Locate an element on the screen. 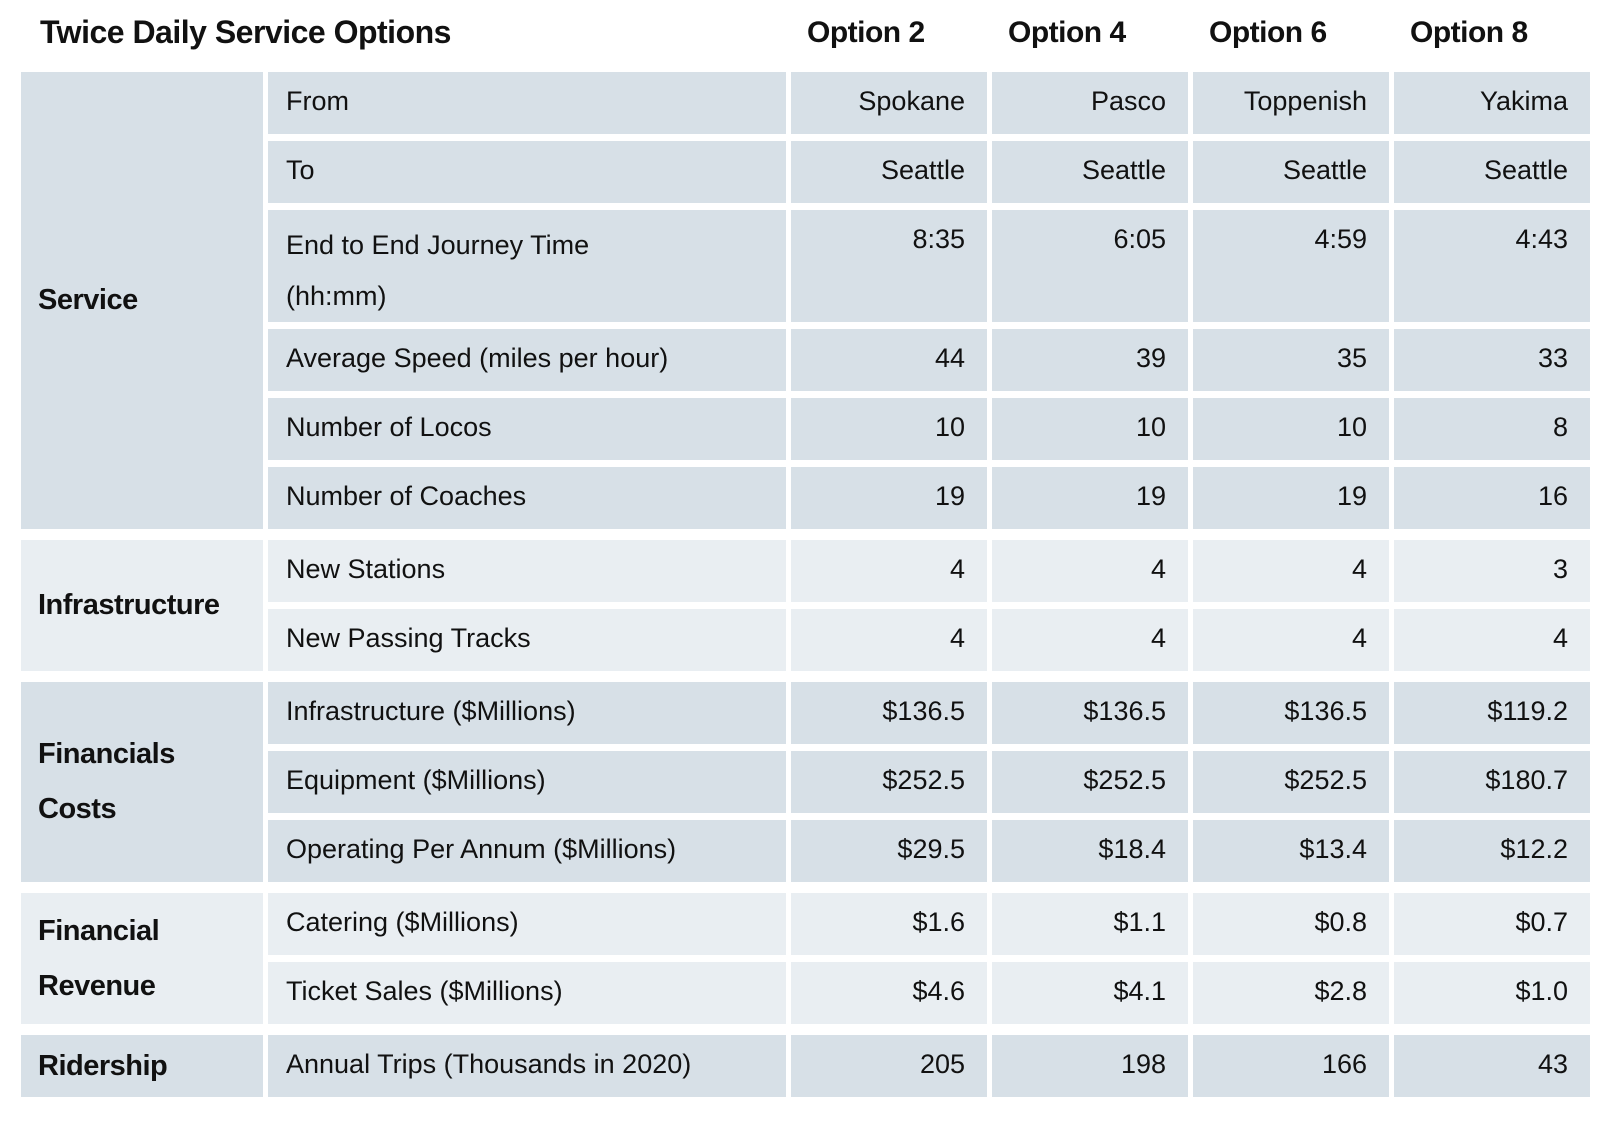 This screenshot has height=1124, width=1604. value-cell: $18.4 is located at coordinates (1090, 851).